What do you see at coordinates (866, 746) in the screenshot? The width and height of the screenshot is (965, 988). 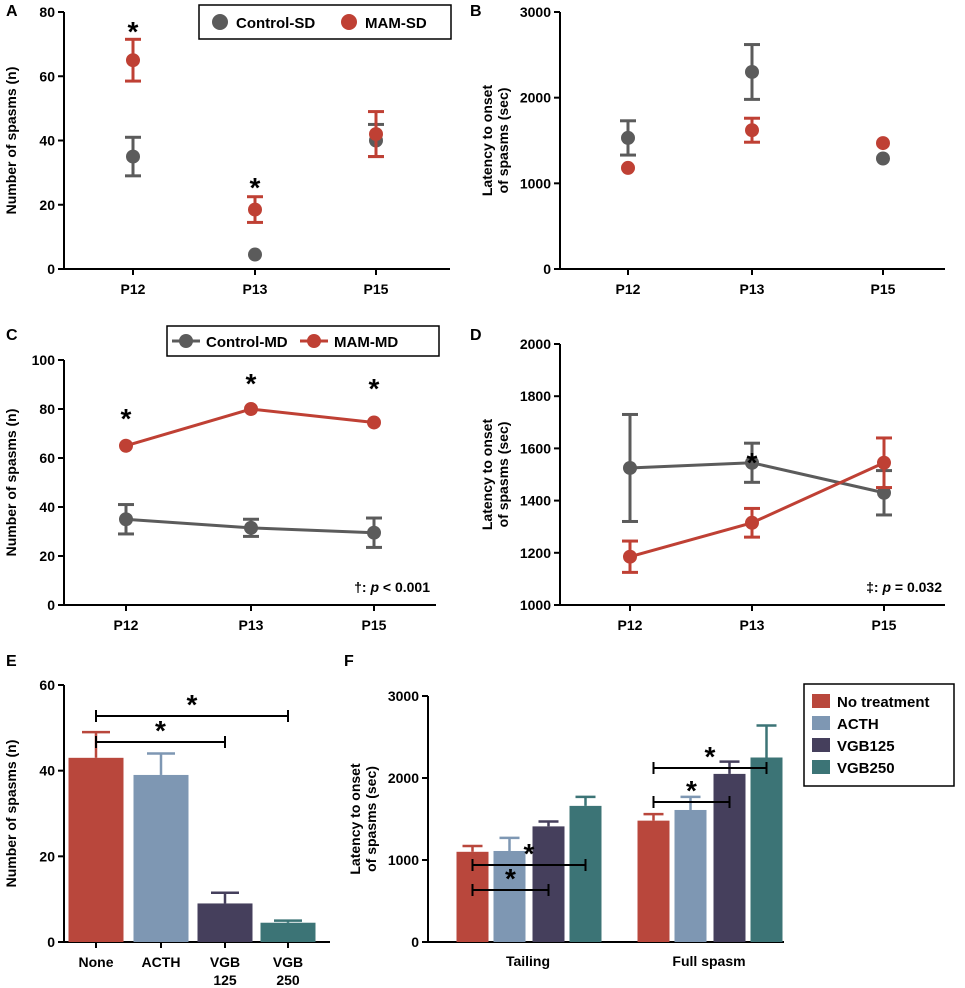 I see `legend-label: VGB125` at bounding box center [866, 746].